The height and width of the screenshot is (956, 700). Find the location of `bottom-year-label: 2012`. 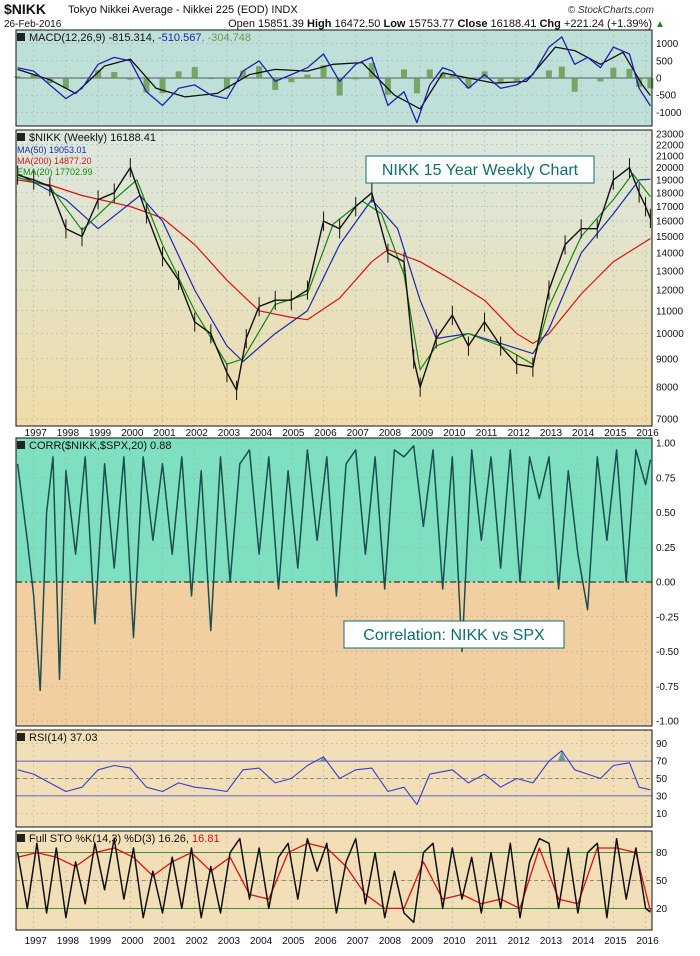

bottom-year-label: 2012 is located at coordinates (519, 941).